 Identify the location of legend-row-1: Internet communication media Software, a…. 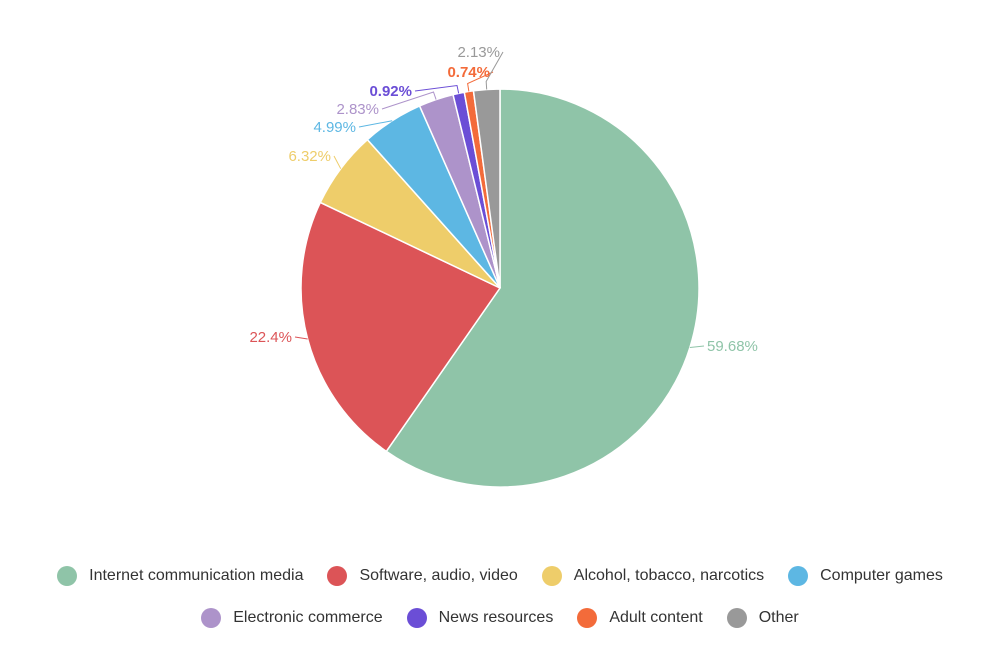
(500, 576).